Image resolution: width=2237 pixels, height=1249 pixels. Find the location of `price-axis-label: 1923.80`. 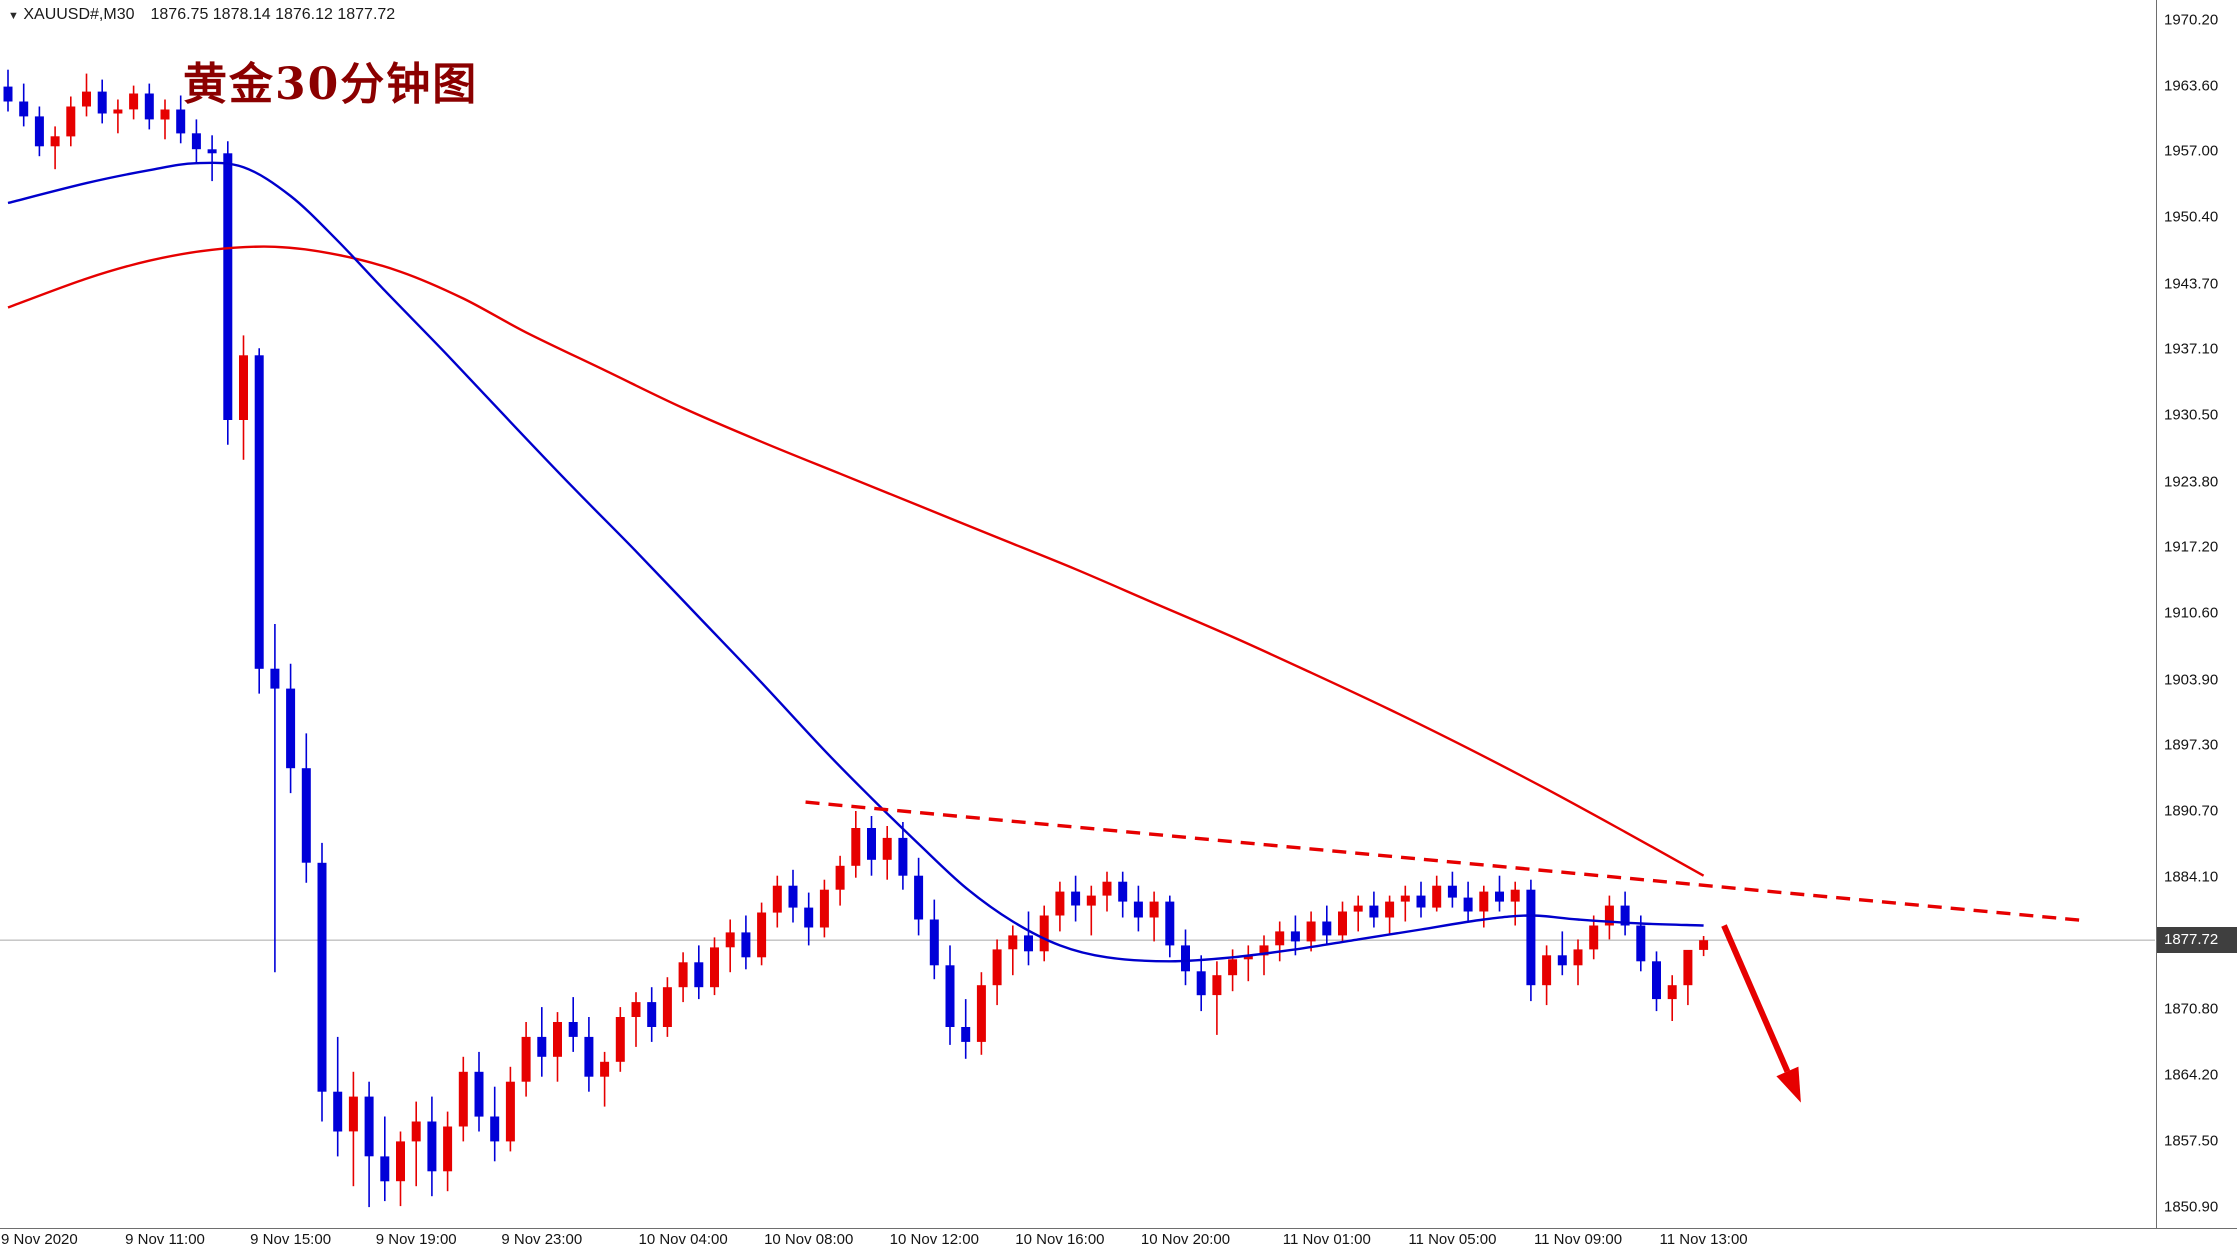

price-axis-label: 1923.80 is located at coordinates (2191, 482).